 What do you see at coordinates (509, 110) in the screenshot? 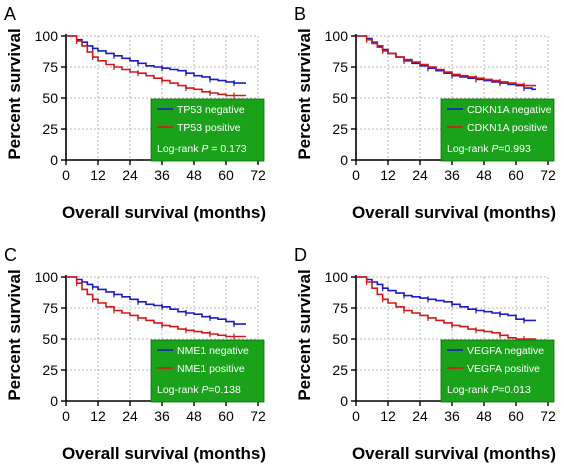
I see `legend-item-negative: CDKN1A negative` at bounding box center [509, 110].